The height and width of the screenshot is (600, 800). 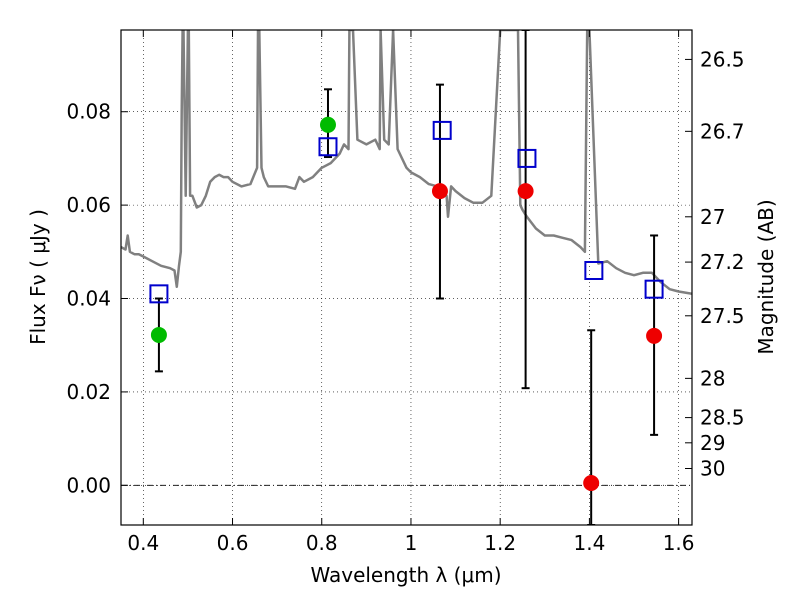 I want to click on y-axis-label: Flux Fν ( μJy ), so click(x=38, y=277).